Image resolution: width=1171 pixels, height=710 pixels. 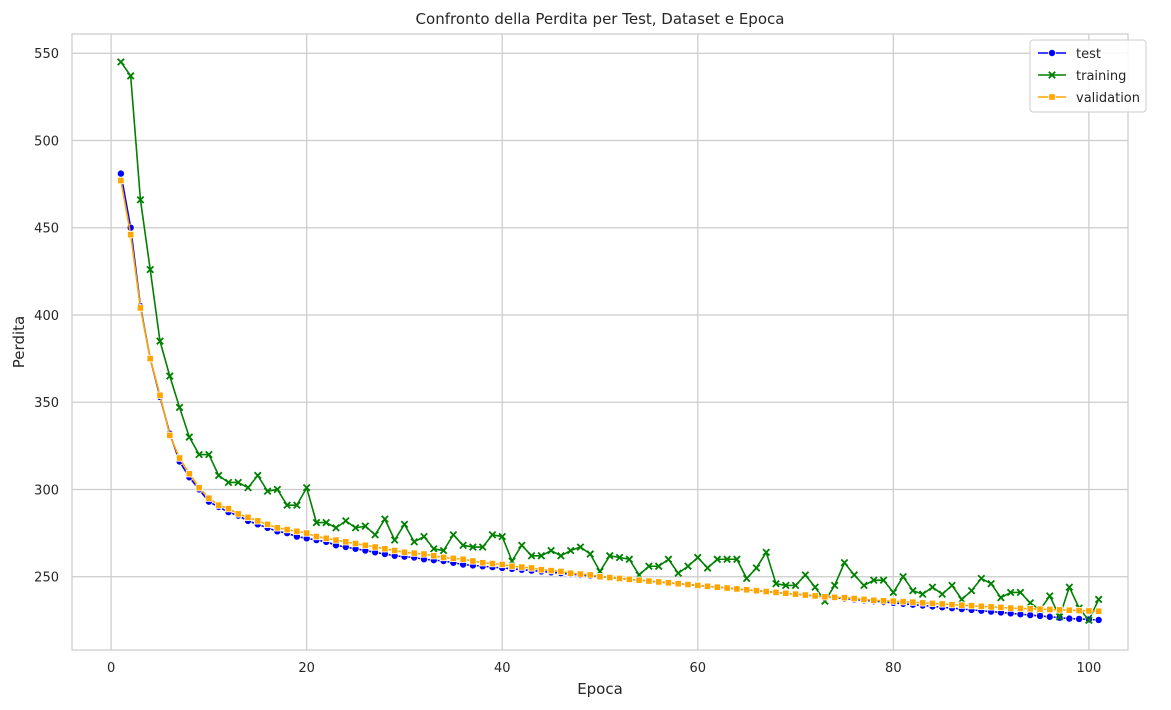 I want to click on y-tick-label: 500, so click(x=46, y=141).